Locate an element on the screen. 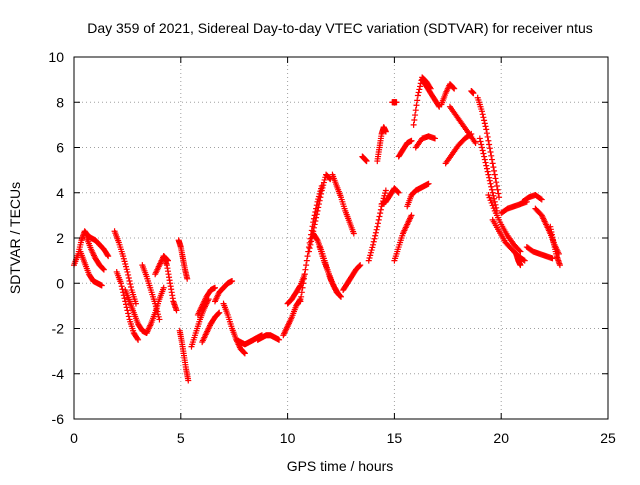 This screenshot has height=485, width=640. y-tick-label: 6 is located at coordinates (60, 148).